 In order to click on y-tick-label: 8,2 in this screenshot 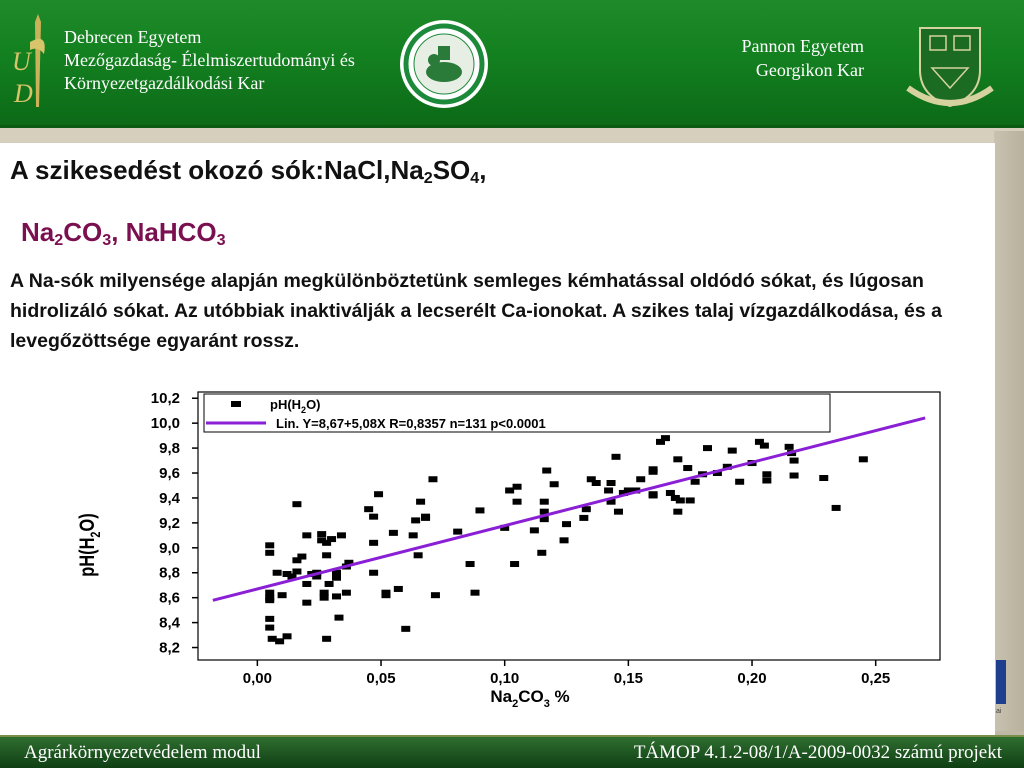, I will do `click(169, 648)`.